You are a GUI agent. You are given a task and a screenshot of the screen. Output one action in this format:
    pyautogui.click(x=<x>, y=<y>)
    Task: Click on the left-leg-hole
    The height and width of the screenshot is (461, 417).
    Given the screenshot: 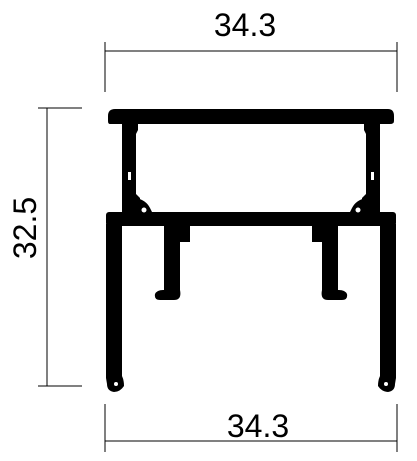 What is the action you would take?
    pyautogui.click(x=116, y=384)
    